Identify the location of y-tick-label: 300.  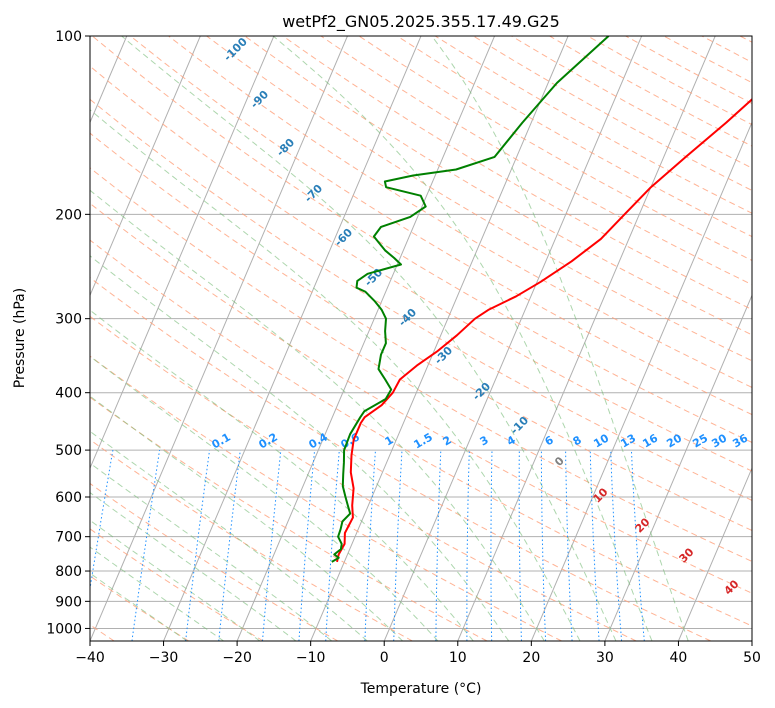
(68, 320).